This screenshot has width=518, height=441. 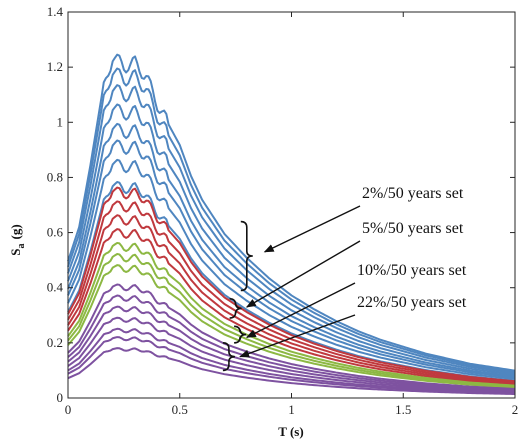 I want to click on y-tick-label: 1.4, so click(x=55, y=11).